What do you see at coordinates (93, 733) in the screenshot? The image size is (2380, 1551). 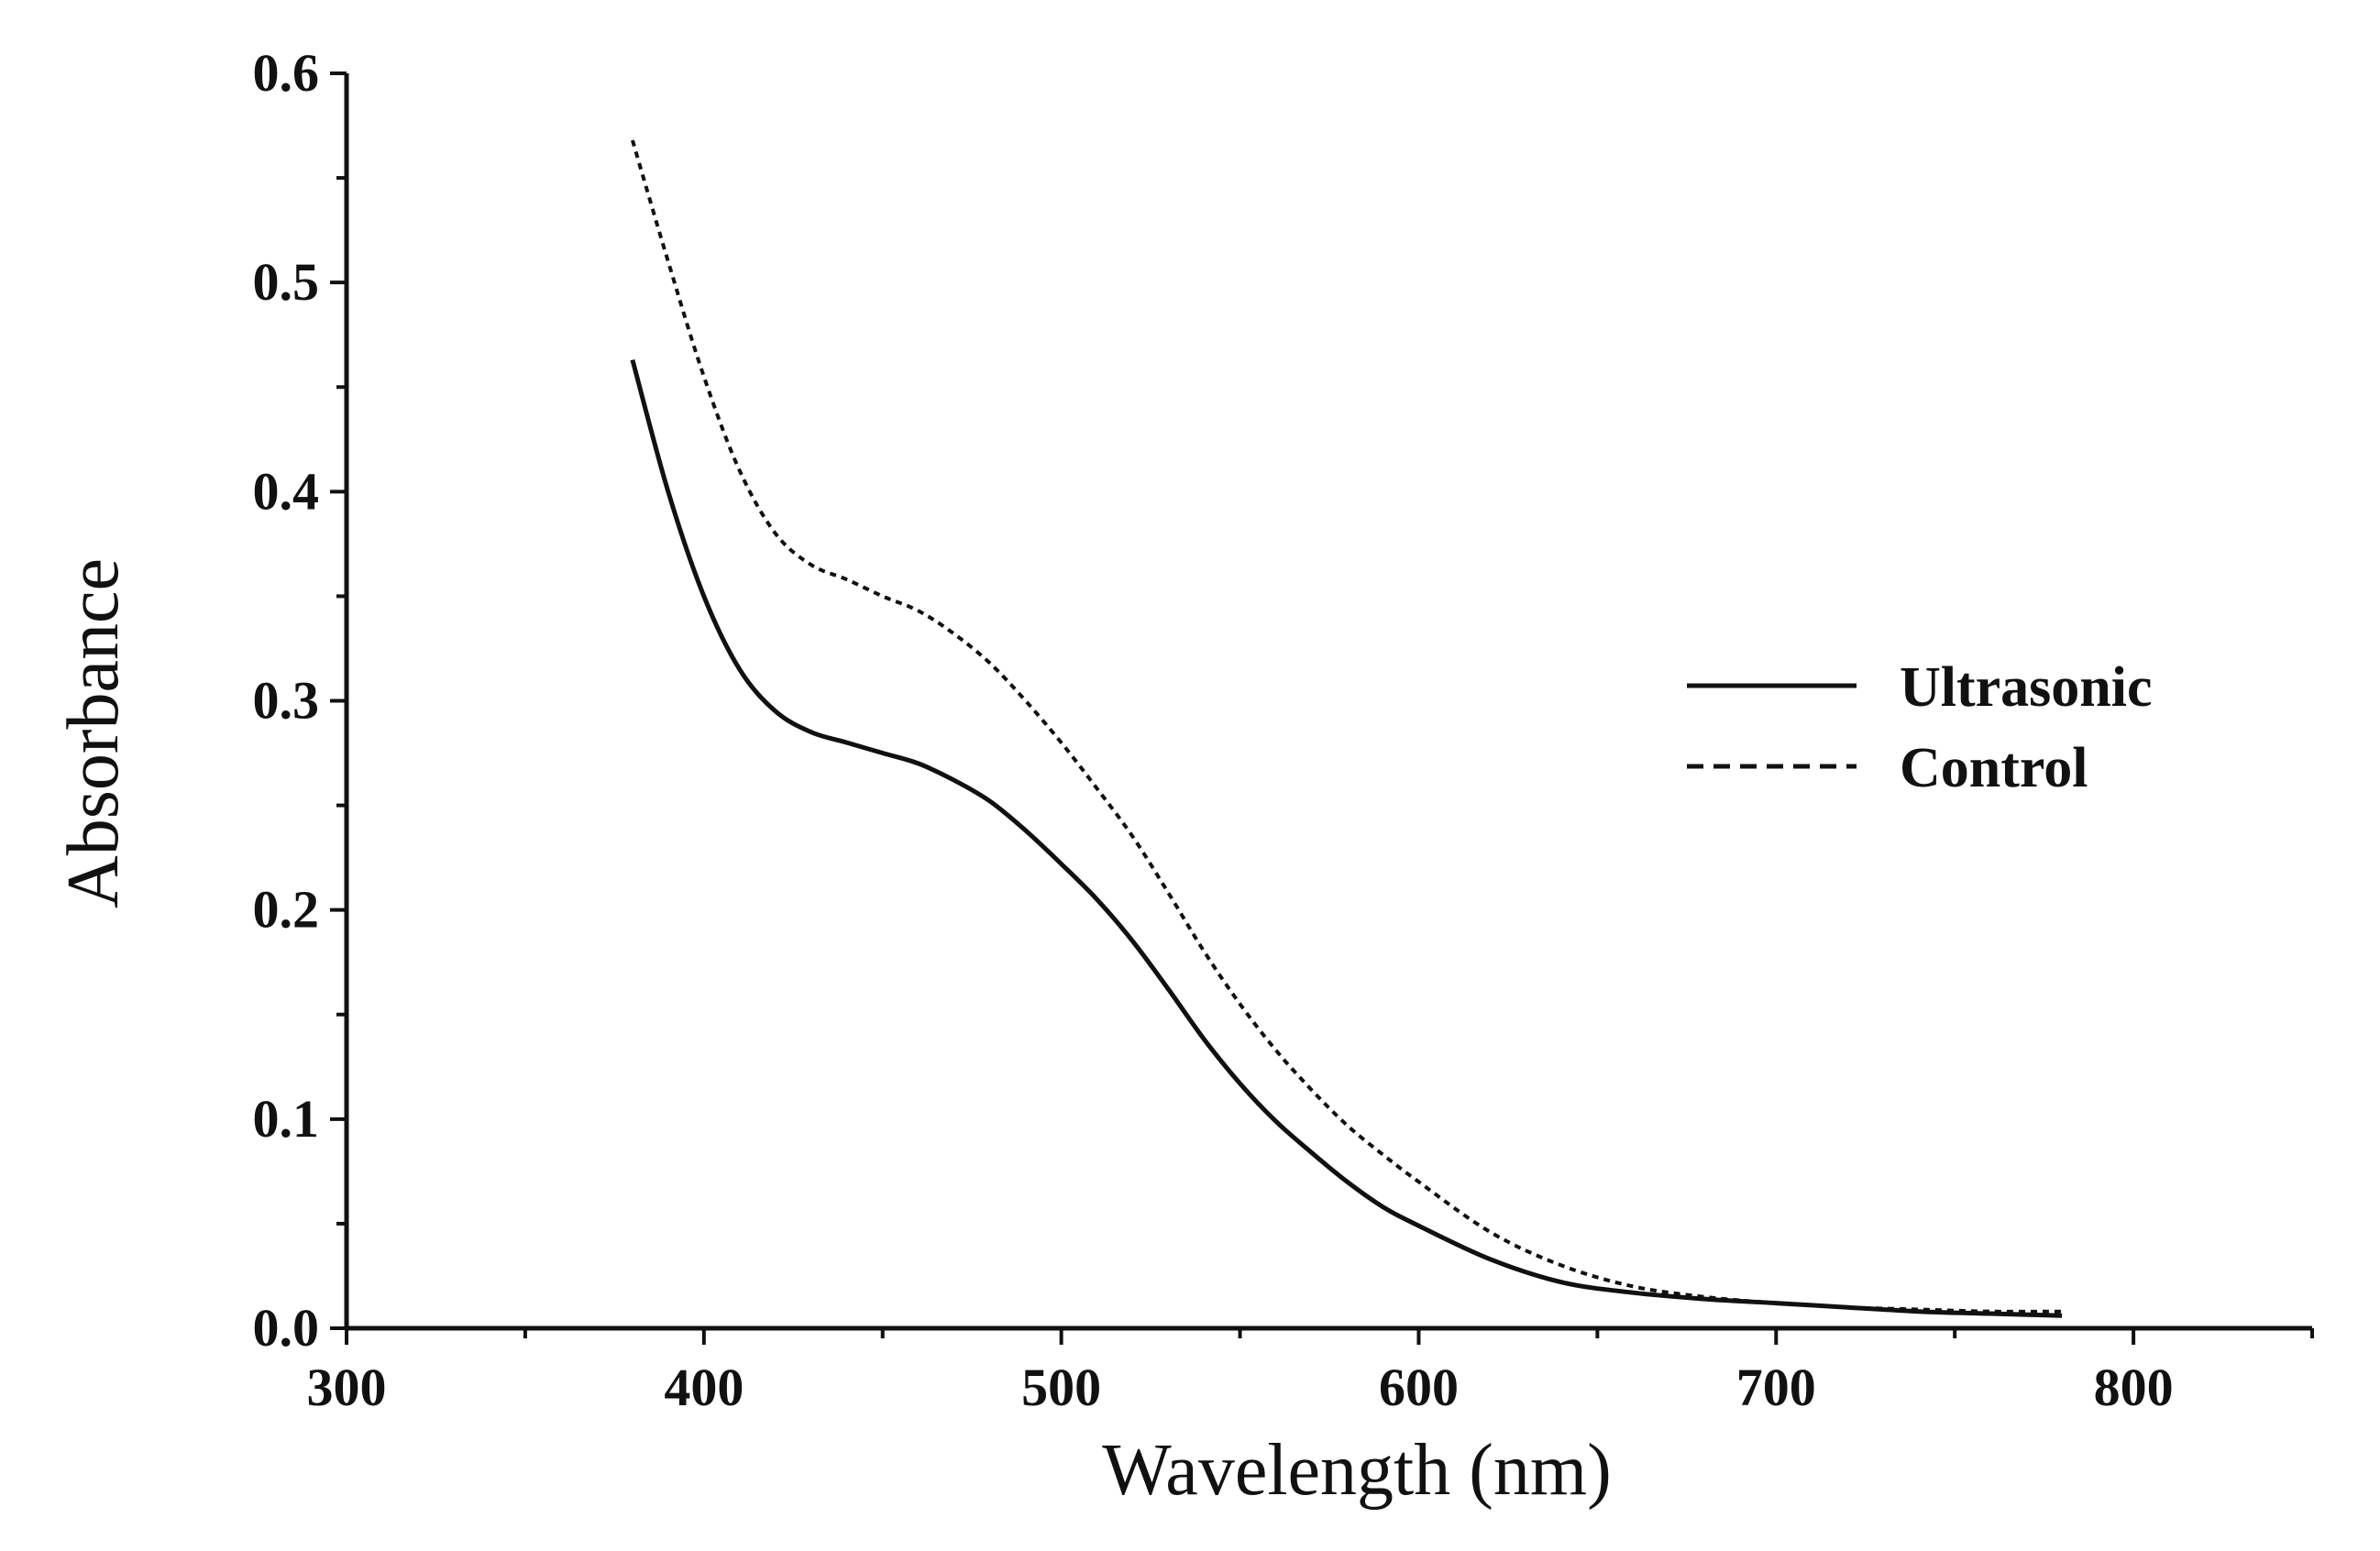 I see `y-axis-title: Absorbance` at bounding box center [93, 733].